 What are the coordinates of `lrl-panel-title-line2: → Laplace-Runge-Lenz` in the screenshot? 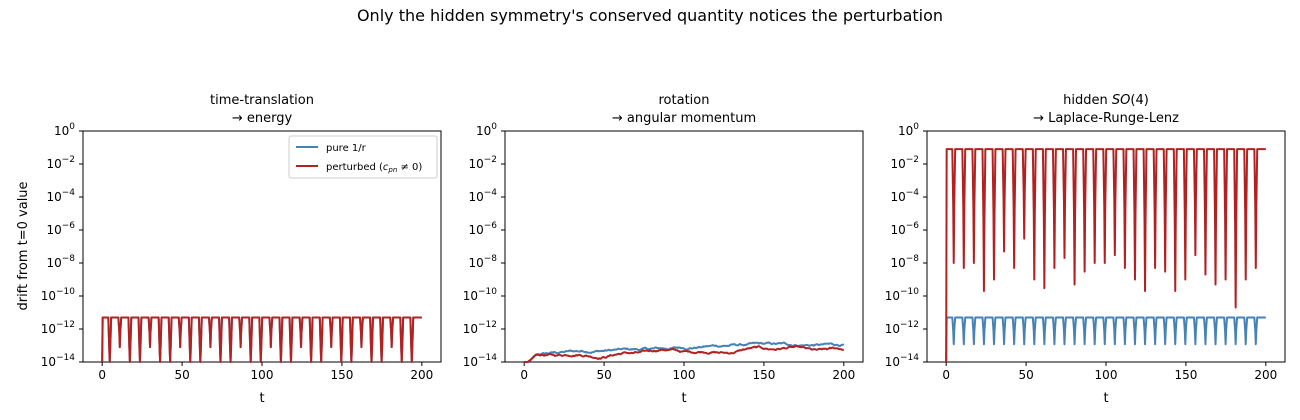 It's located at (1106, 118).